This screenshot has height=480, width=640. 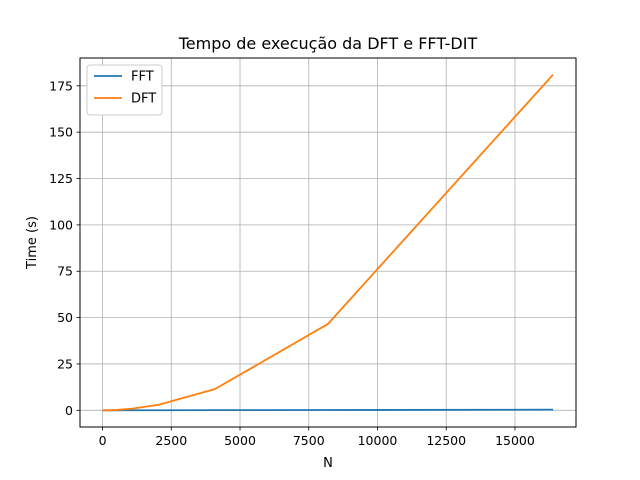 What do you see at coordinates (61, 132) in the screenshot?
I see `y-tick-label: 150` at bounding box center [61, 132].